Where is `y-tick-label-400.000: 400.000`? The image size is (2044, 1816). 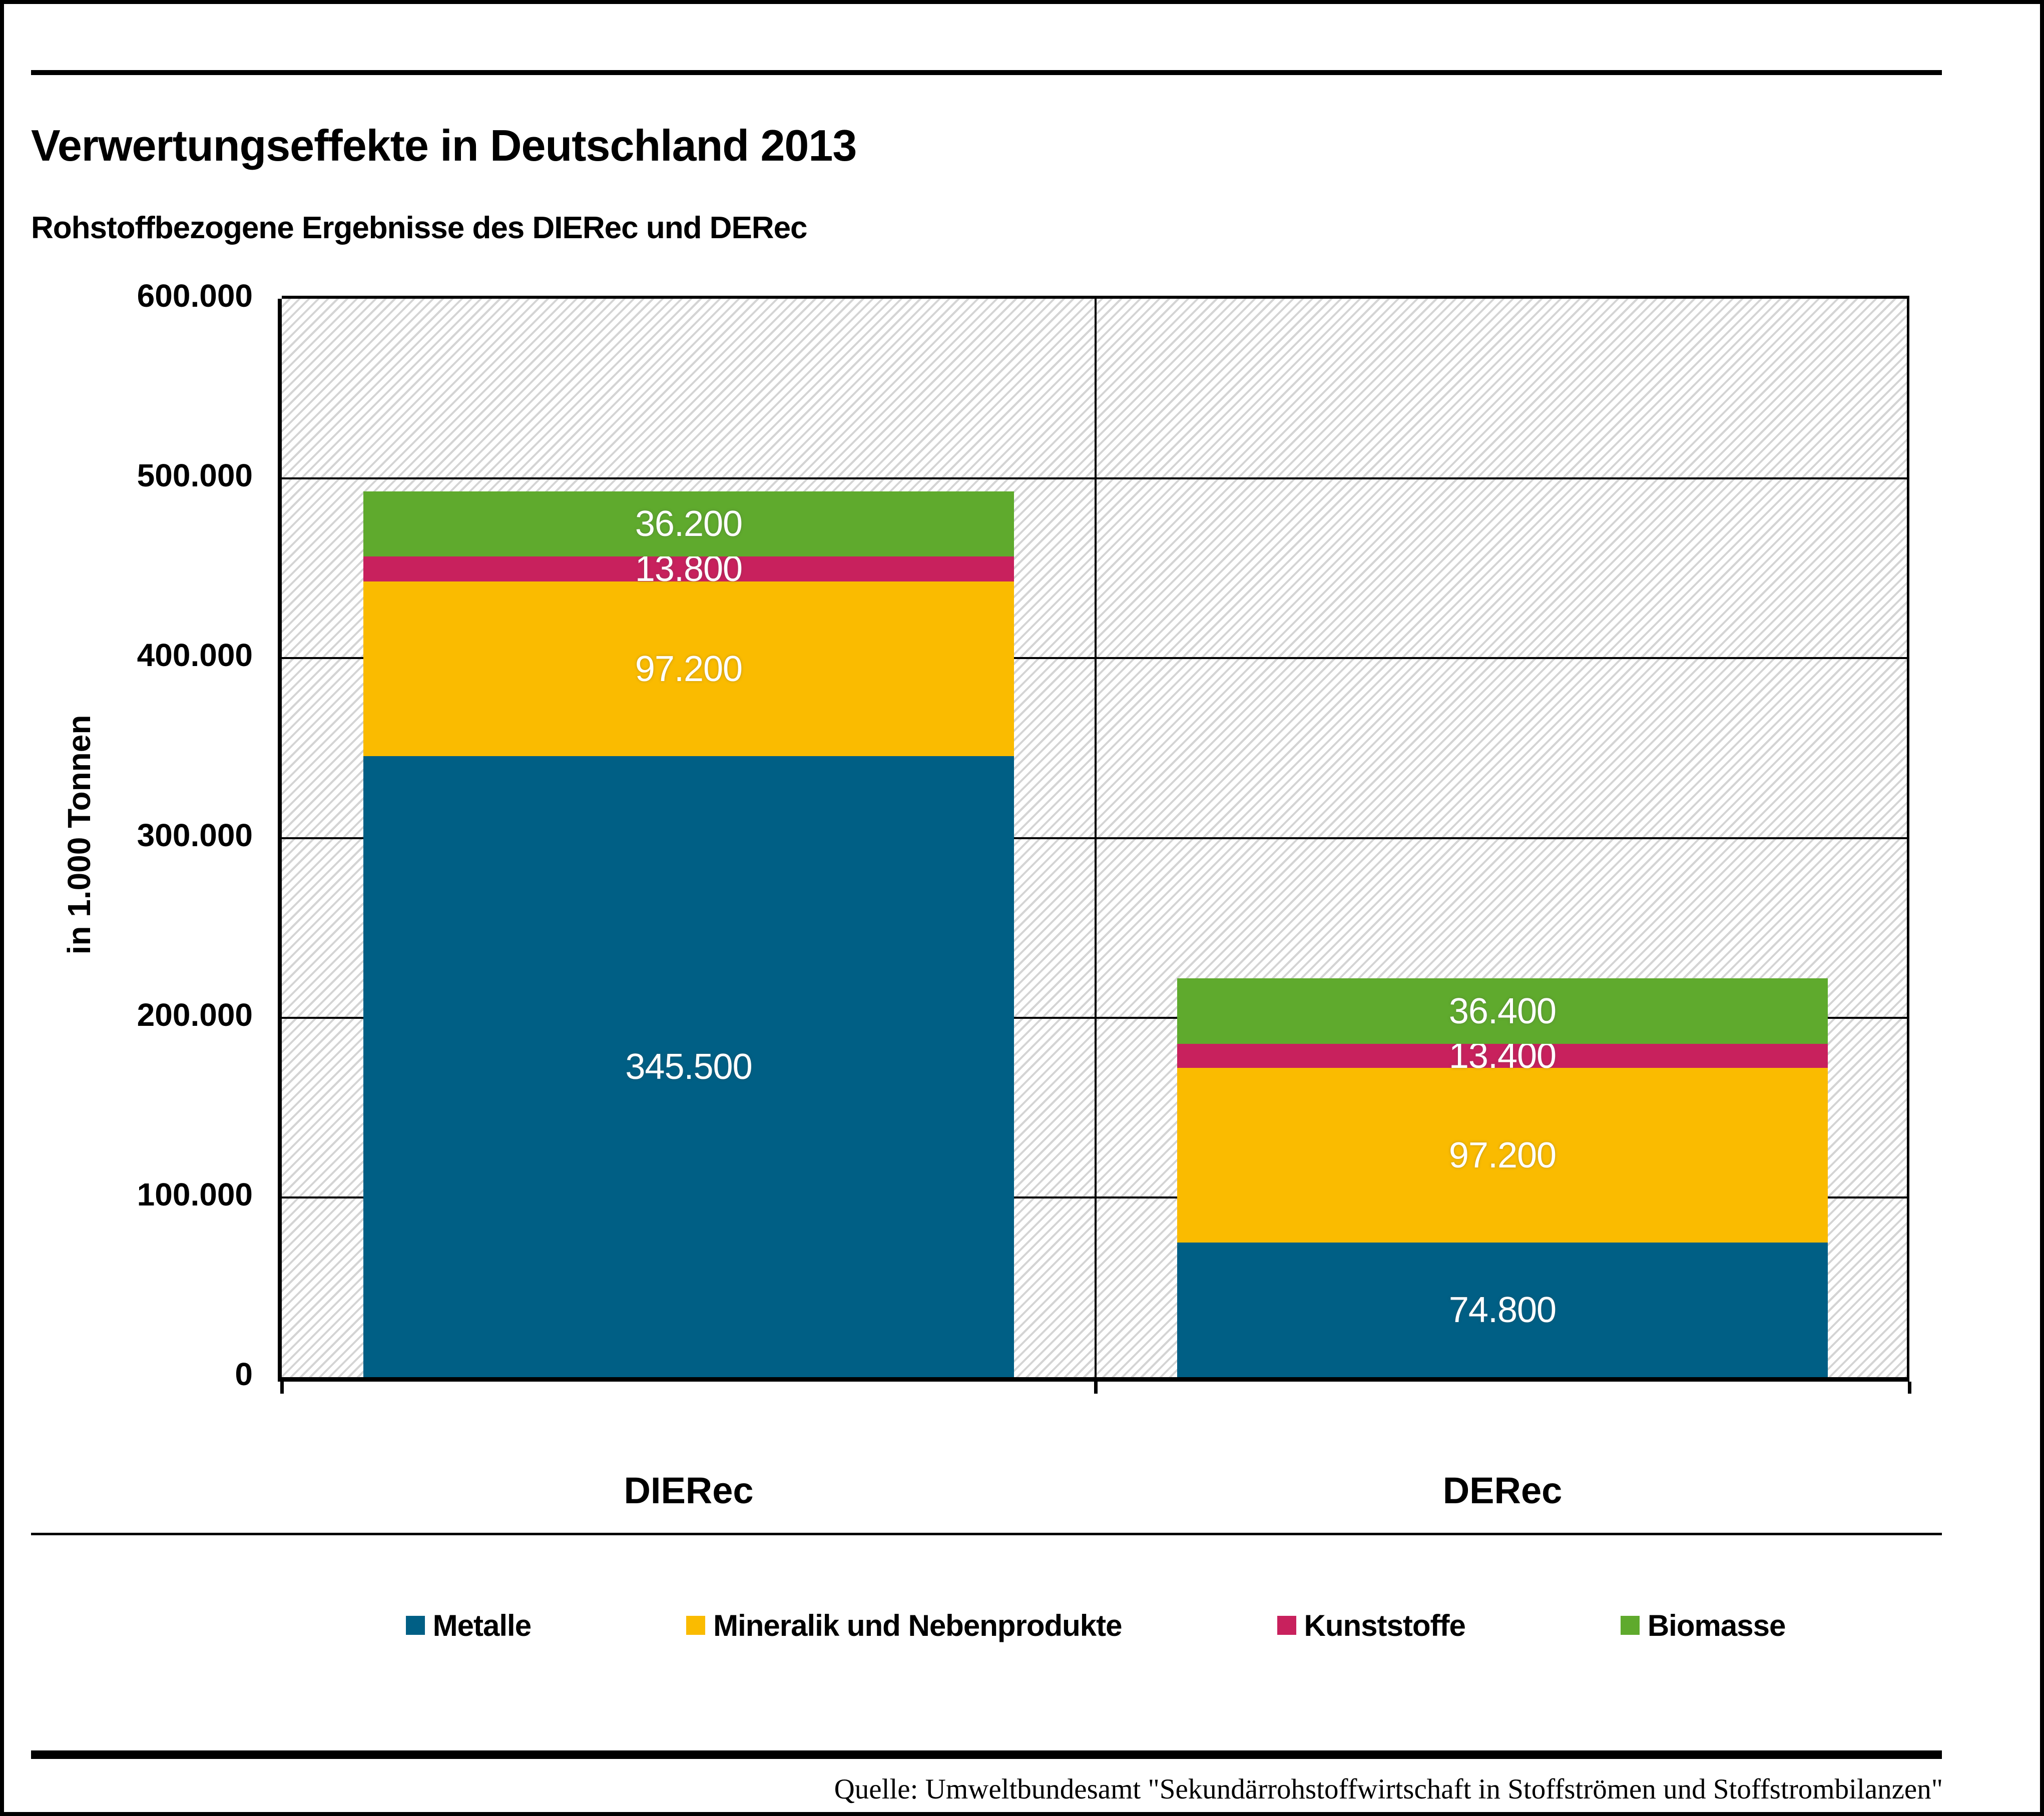
y-tick-label-400.000: 400.000 is located at coordinates (195, 655).